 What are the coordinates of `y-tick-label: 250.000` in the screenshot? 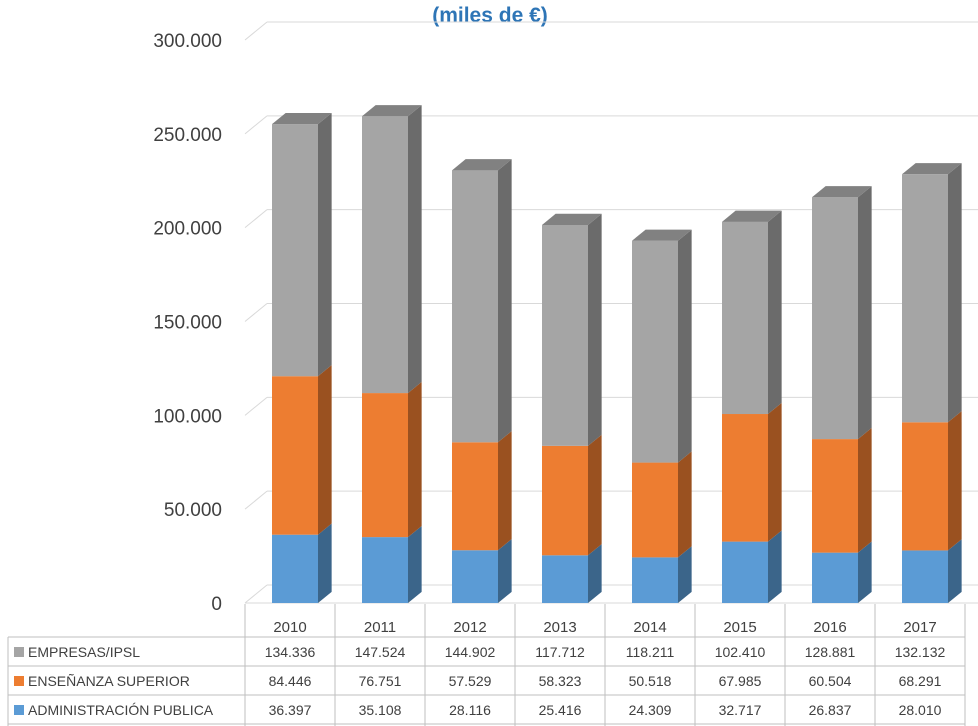 It's located at (187, 135).